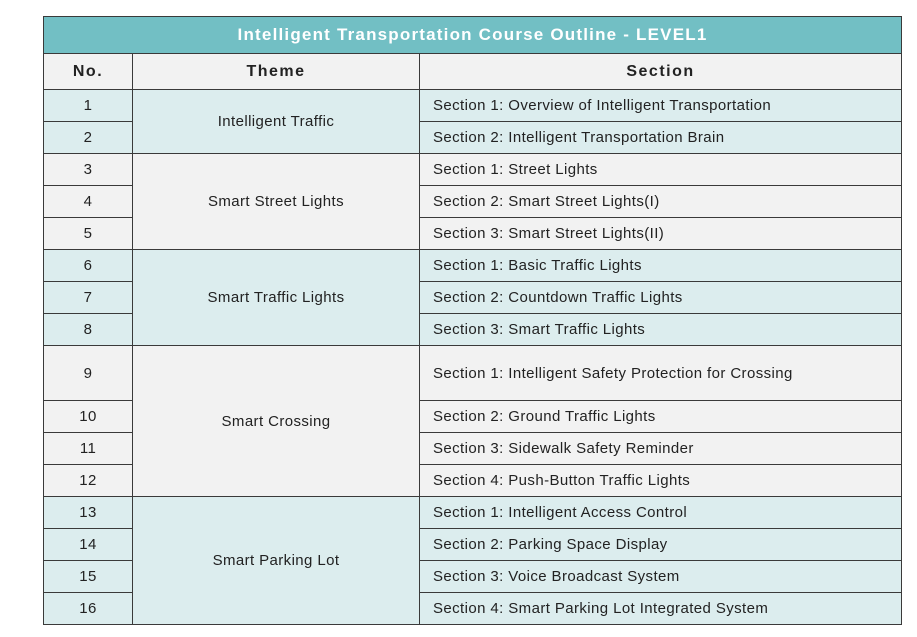 The image size is (917, 637). Describe the element at coordinates (660, 265) in the screenshot. I see `section-cell: Section 1: Basic Traffic Lights` at that location.